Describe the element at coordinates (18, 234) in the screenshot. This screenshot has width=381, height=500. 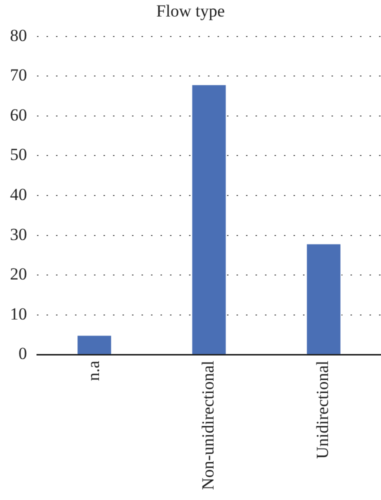
I see `y-tick-label: 30` at that location.